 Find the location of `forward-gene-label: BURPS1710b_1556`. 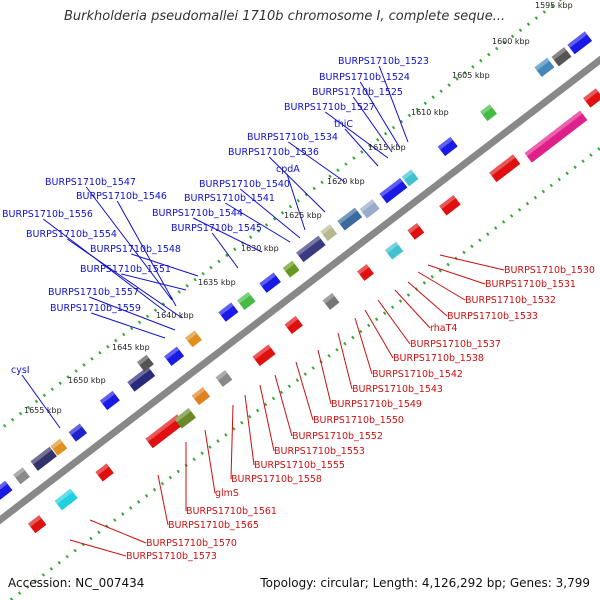

forward-gene-label: BURPS1710b_1556 is located at coordinates (47, 214).